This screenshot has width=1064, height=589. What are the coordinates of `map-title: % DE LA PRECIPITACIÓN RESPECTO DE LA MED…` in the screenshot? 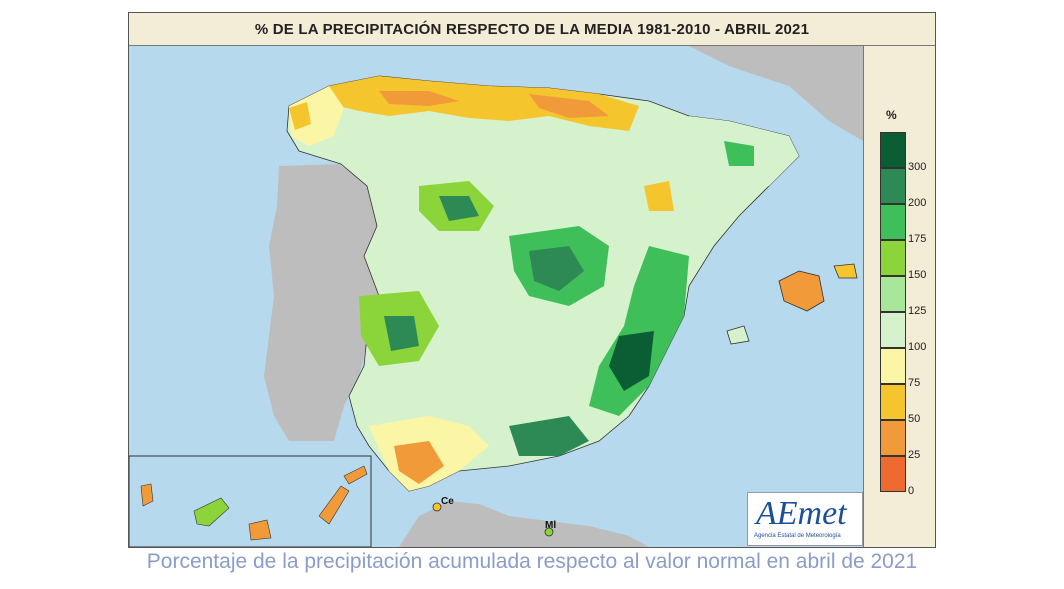 It's located at (532, 29).